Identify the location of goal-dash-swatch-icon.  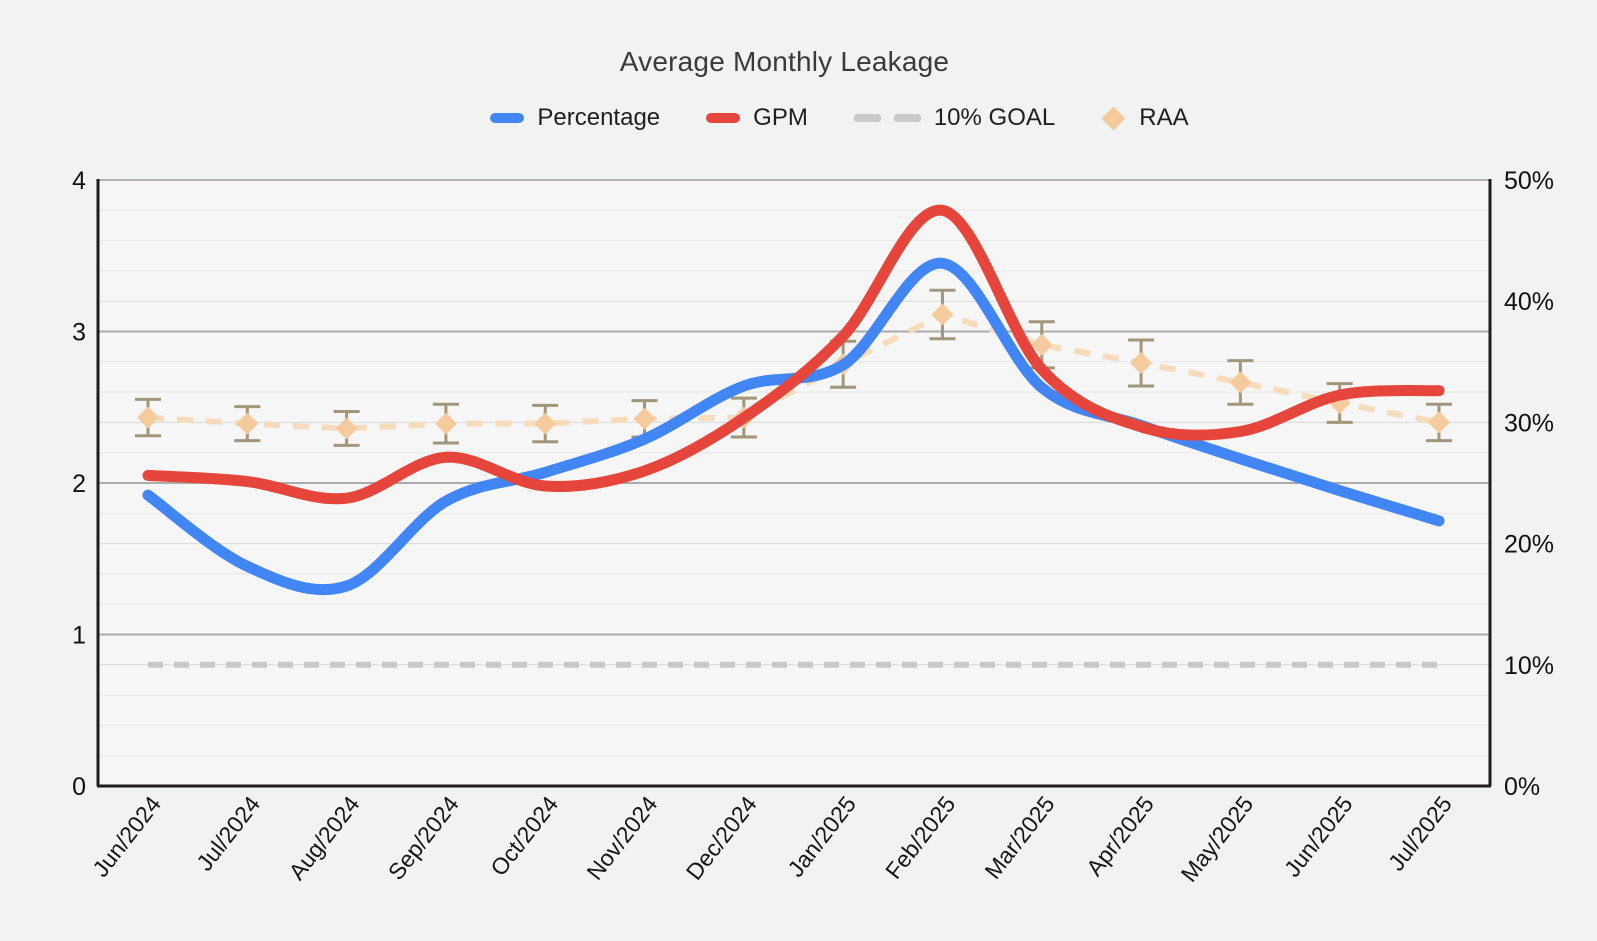
(887, 118).